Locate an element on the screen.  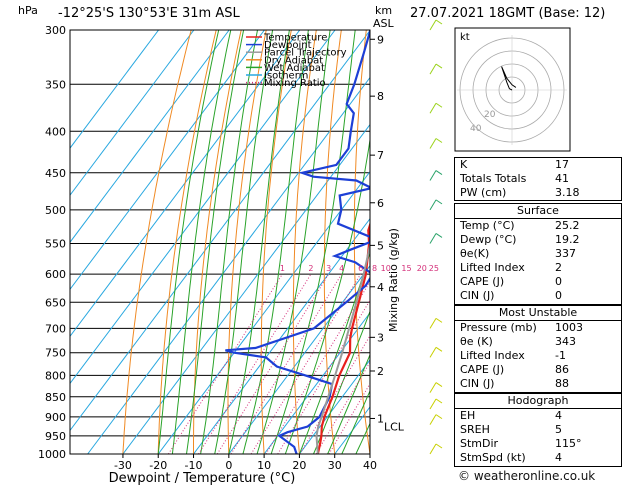
most-unstable-value: 88 is located at coordinates (562, 383).